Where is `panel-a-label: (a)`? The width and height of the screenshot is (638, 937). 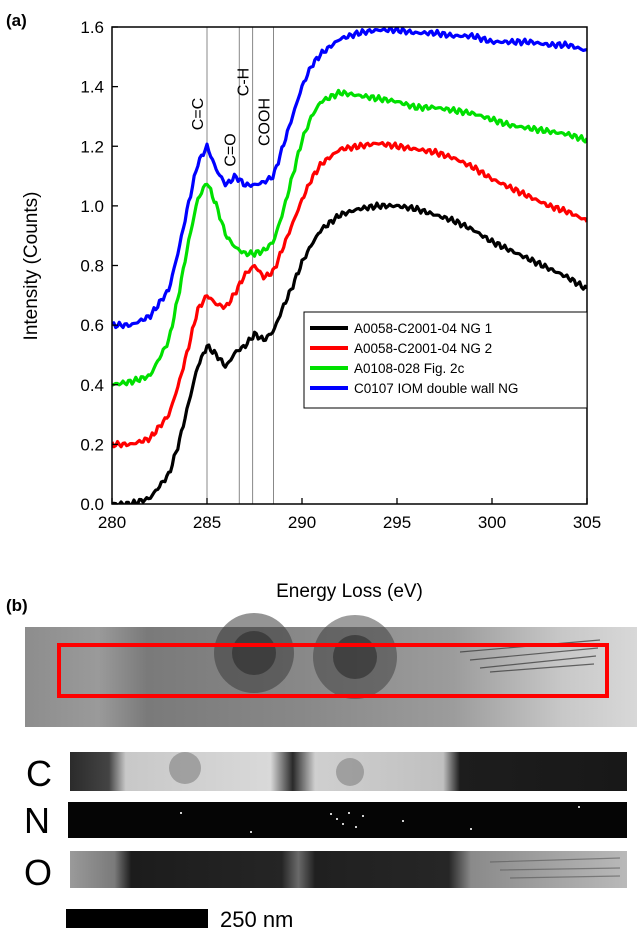 panel-a-label: (a) is located at coordinates (16, 20).